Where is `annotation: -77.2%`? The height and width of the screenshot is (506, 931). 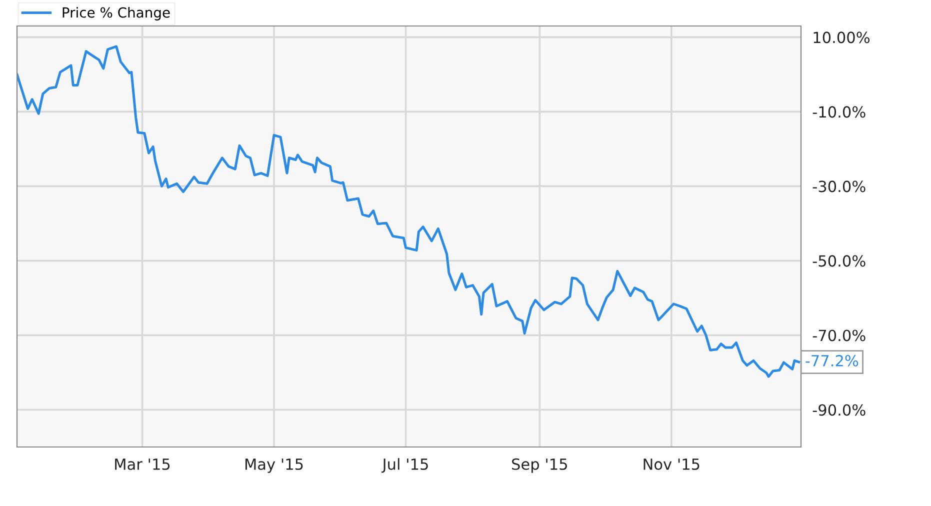 annotation: -77.2% is located at coordinates (832, 360).